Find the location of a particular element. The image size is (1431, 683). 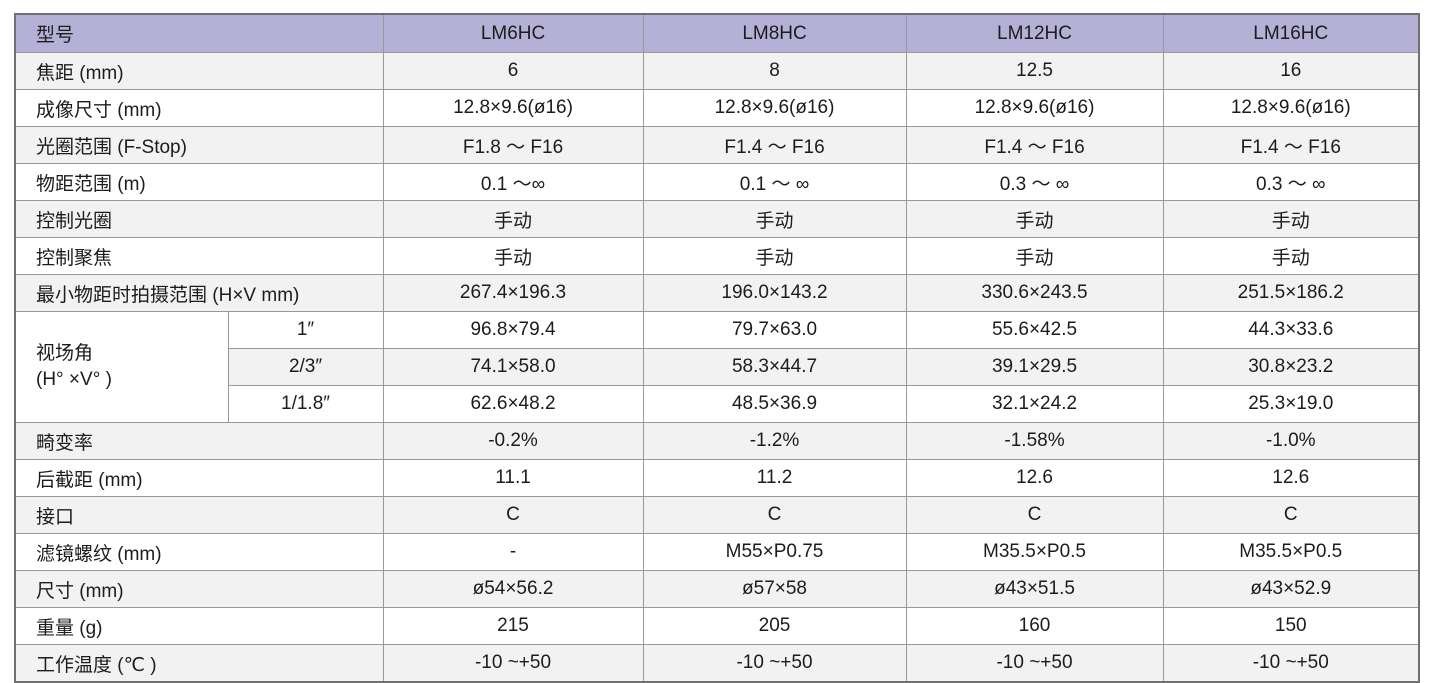

table-row-distortion: 畸变率 -0.2% -1.2% -1.58% -1.0% is located at coordinates (717, 441).